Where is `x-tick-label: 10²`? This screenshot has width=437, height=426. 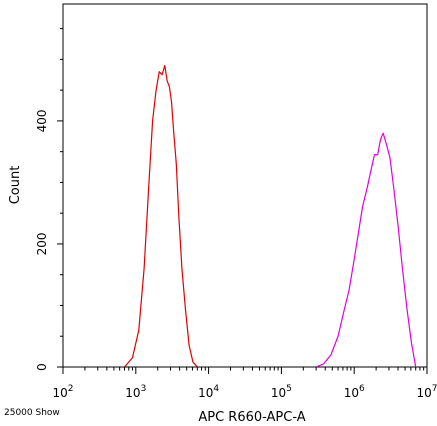
x-tick-label: 10² is located at coordinates (62, 392).